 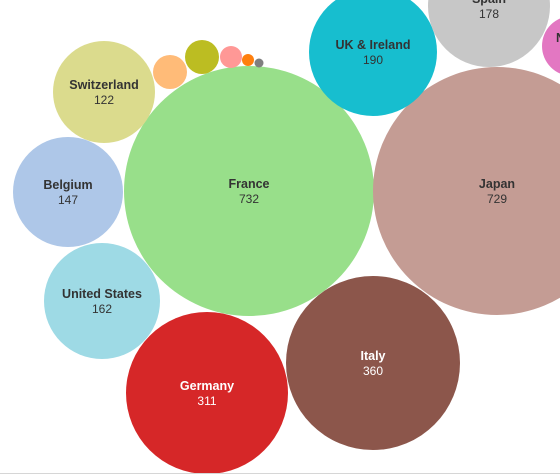 I want to click on bubble-value-italy: 360, so click(x=373, y=371).